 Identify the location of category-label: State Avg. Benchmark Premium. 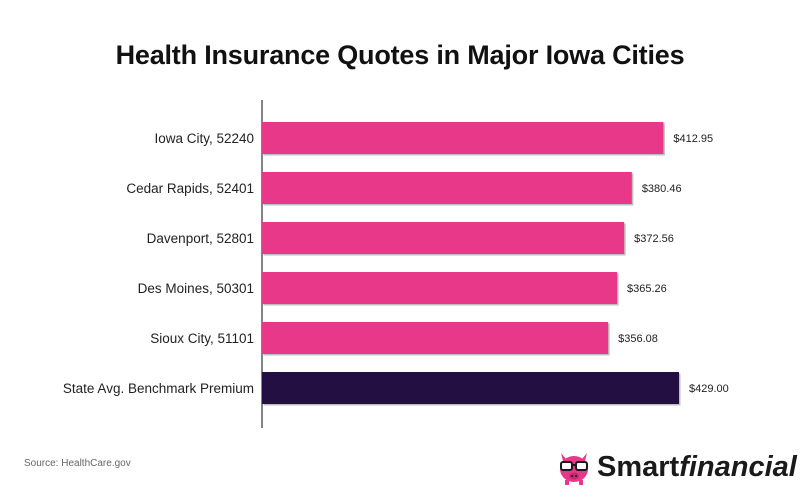
(158, 388).